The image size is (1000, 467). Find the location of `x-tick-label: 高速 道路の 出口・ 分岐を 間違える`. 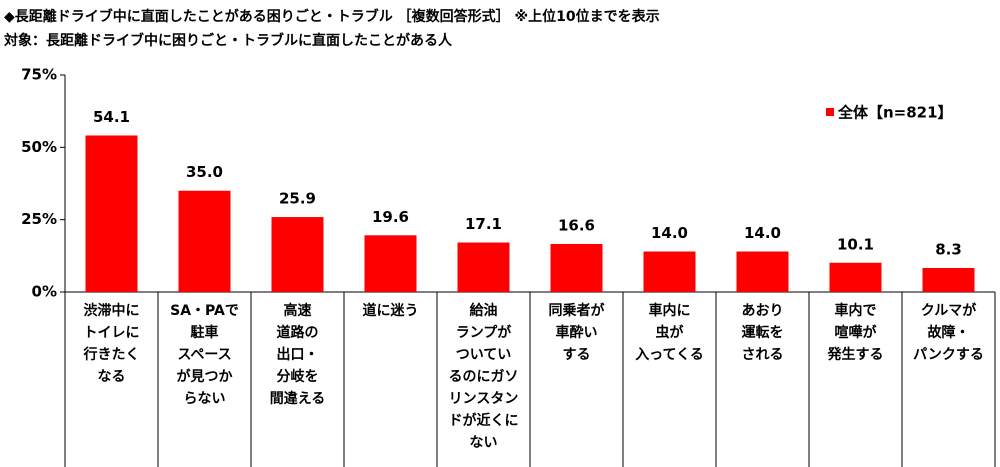

x-tick-label: 高速 道路の 出口・ 分岐を 間違える is located at coordinates (297, 355).